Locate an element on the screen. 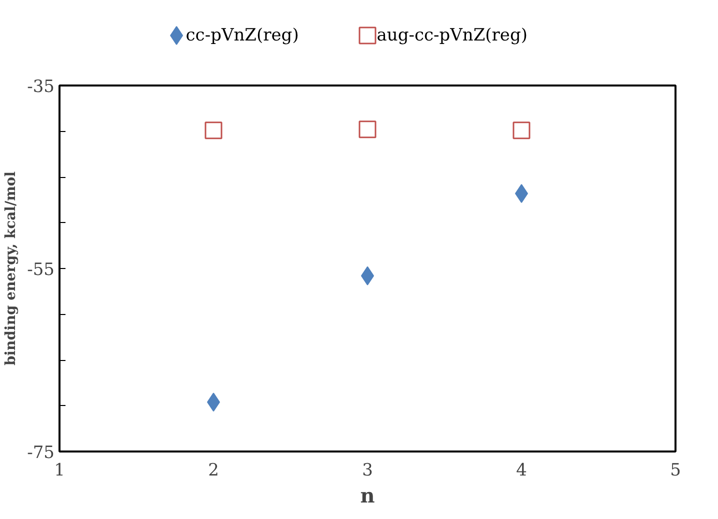 This screenshot has height=519, width=718. x-tick-label: 1 is located at coordinates (59, 470).